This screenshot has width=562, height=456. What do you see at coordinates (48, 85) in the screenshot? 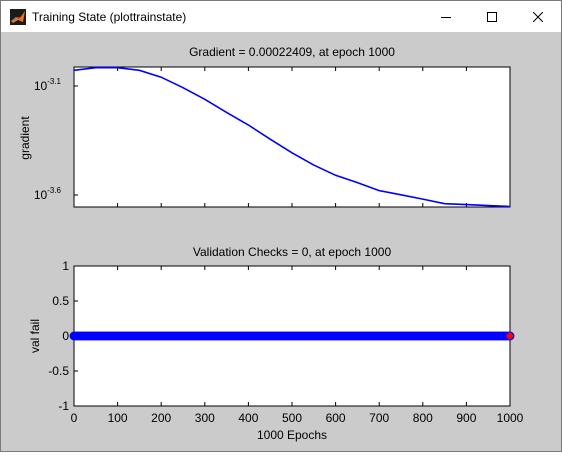
I see `gradient-ytick-upper: 10-3.1` at bounding box center [48, 85].